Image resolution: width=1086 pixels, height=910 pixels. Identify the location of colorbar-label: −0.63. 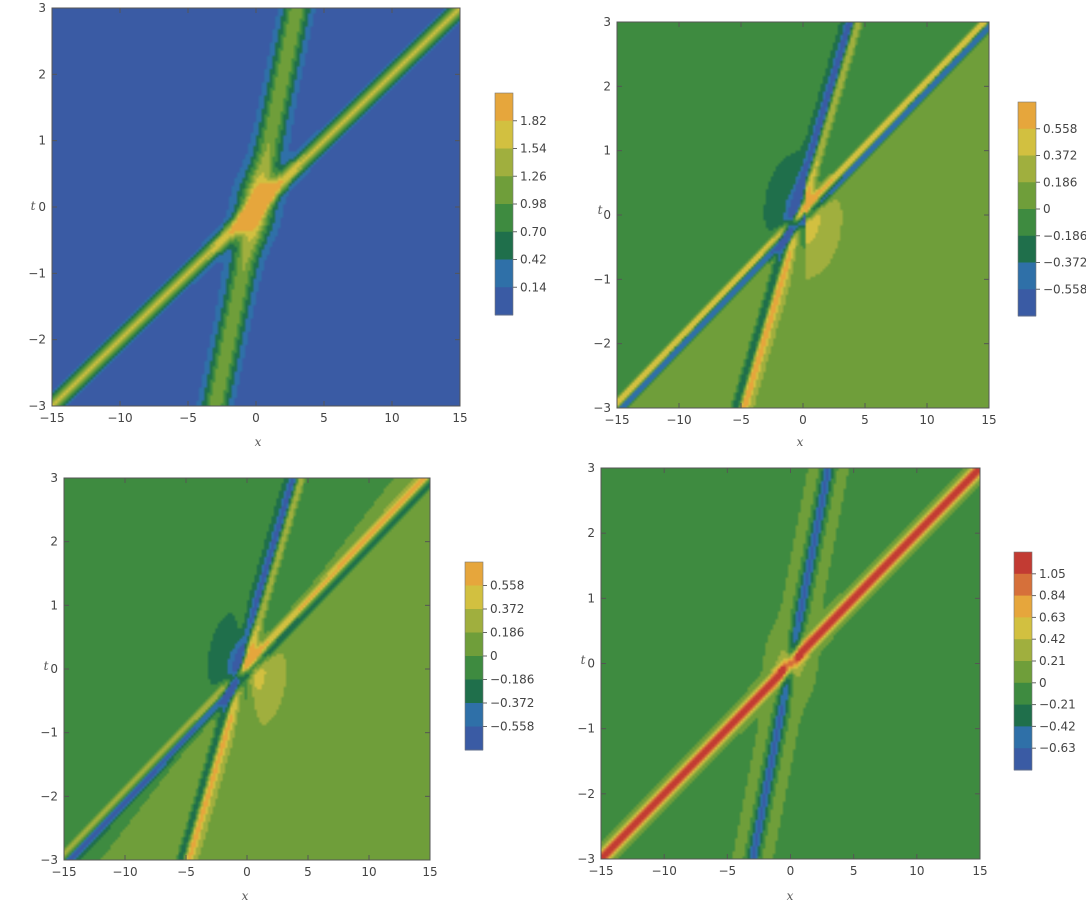
(1057, 748).